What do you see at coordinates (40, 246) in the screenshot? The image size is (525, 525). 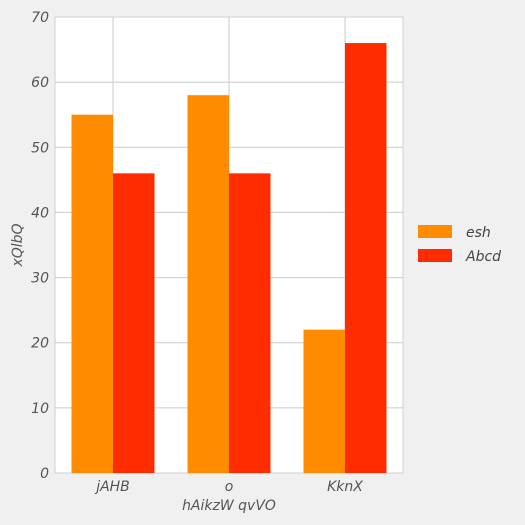 I see `y-axis-ticks: 0 10 20 30 40 50 60 70` at bounding box center [40, 246].